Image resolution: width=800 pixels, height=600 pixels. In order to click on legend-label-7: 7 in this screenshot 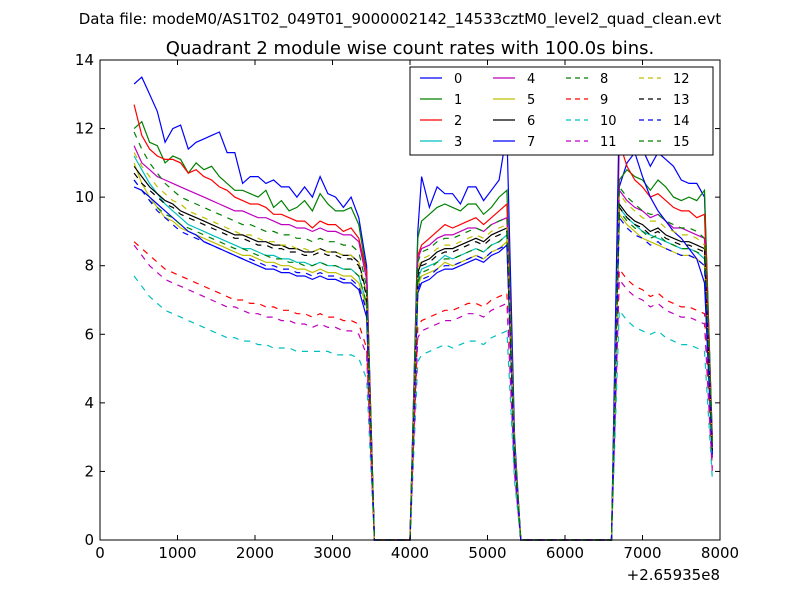, I will do `click(531, 142)`.